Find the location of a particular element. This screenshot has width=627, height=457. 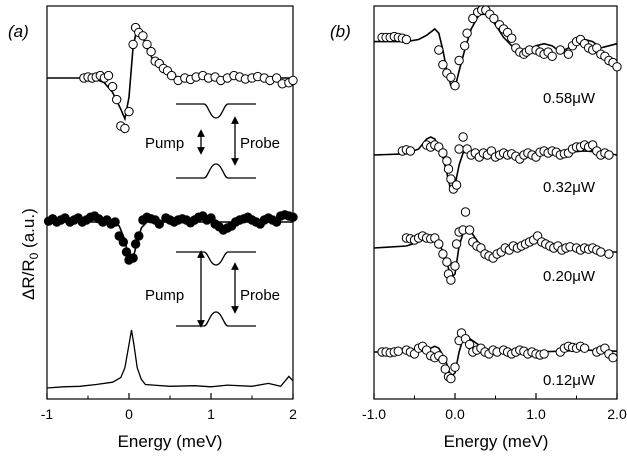

panel-b-ticks: -1.0 0.0 1.0 2.0 is located at coordinates (494, 407).